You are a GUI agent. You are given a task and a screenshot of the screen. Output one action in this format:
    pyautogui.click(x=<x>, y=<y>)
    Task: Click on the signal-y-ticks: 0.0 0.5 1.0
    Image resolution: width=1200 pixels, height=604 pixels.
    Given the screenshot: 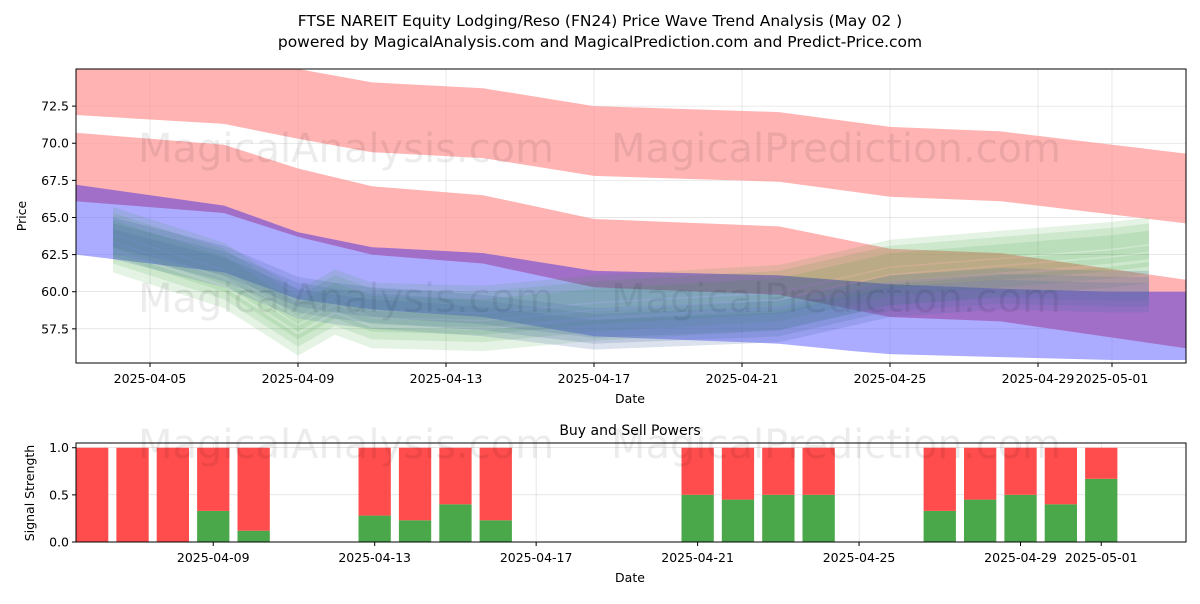 What is the action you would take?
    pyautogui.click(x=62, y=495)
    